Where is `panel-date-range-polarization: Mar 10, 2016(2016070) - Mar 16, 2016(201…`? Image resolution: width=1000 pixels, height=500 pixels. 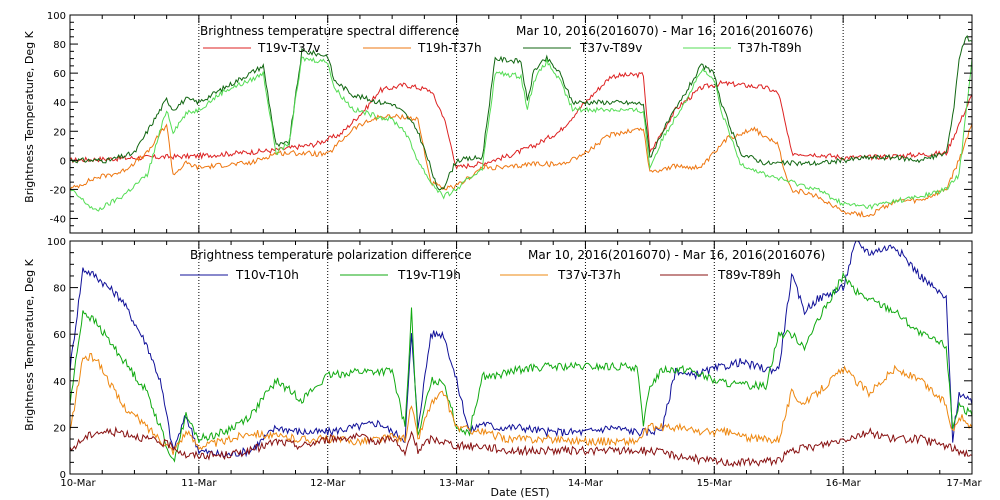
panel-date-range-polarization: Mar 10, 2016(2016070) - Mar 16, 2016(201… is located at coordinates (676, 255).